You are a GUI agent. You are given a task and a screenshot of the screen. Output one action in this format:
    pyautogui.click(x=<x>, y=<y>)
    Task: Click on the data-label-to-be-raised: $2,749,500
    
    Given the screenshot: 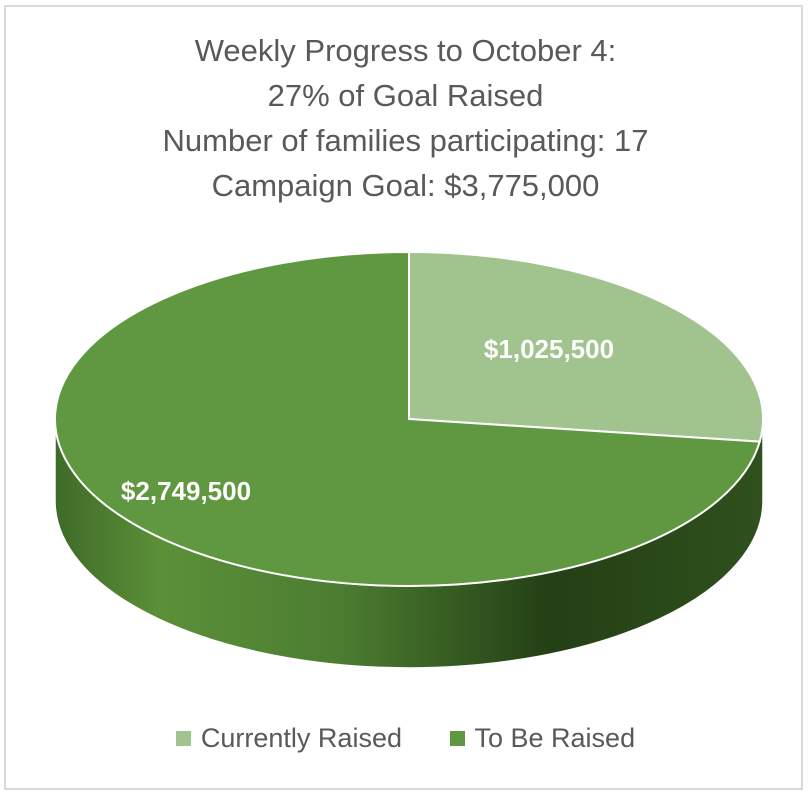 What is the action you would take?
    pyautogui.click(x=186, y=491)
    